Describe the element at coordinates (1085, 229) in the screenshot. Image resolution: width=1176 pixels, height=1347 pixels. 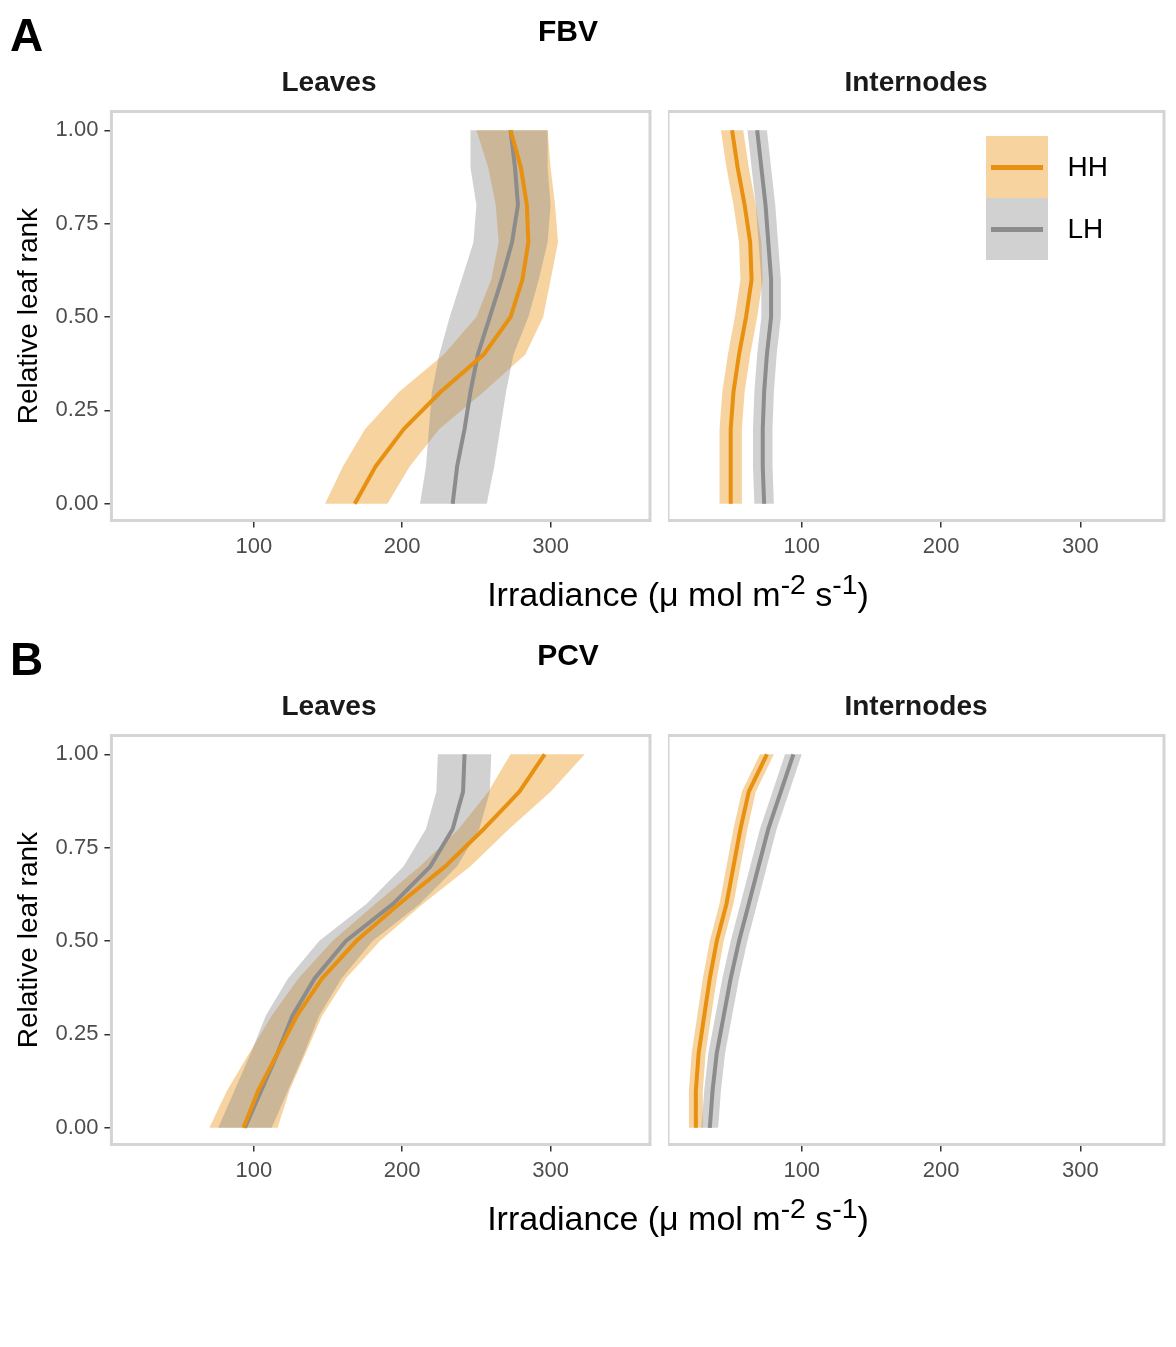
I see `legend-label: LH` at that location.